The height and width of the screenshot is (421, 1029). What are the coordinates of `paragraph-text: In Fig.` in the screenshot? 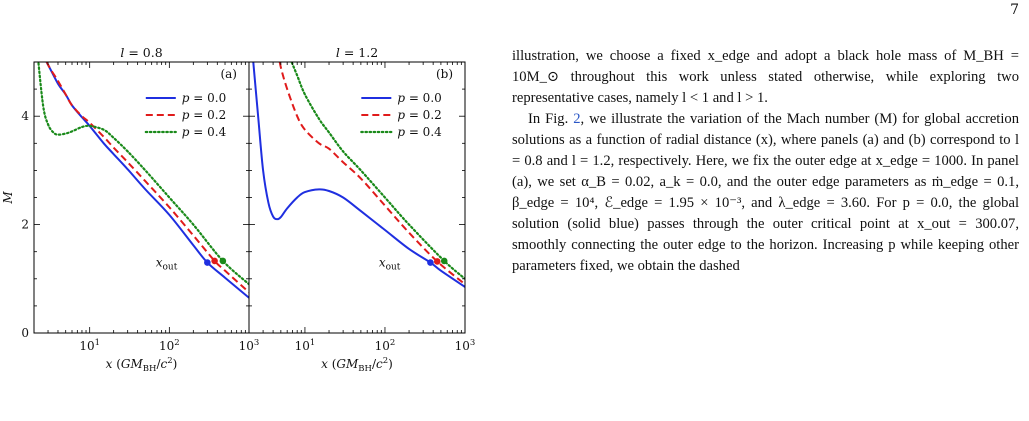 It's located at (551, 119).